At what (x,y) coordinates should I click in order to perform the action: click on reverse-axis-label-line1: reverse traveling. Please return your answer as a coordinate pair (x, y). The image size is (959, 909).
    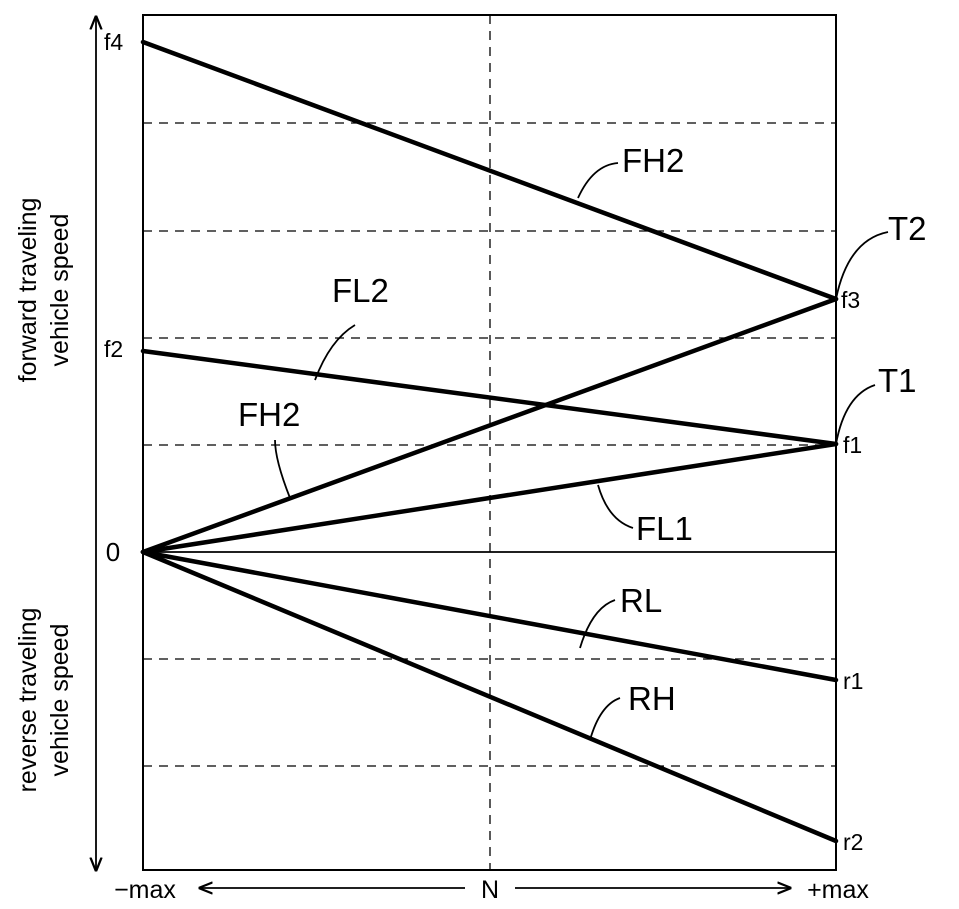
    Looking at the image, I should click on (28, 700).